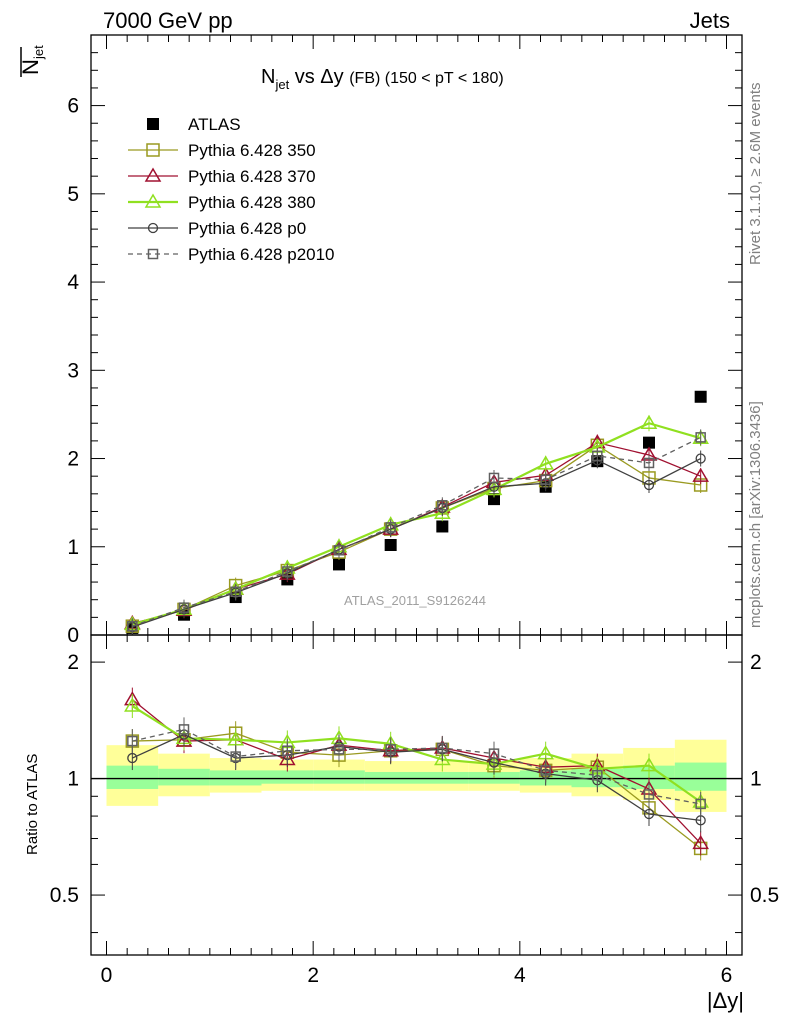 Image resolution: width=786 pixels, height=1024 pixels. Describe the element at coordinates (107, 975) in the screenshot. I see `x-tick-label: 0` at that location.